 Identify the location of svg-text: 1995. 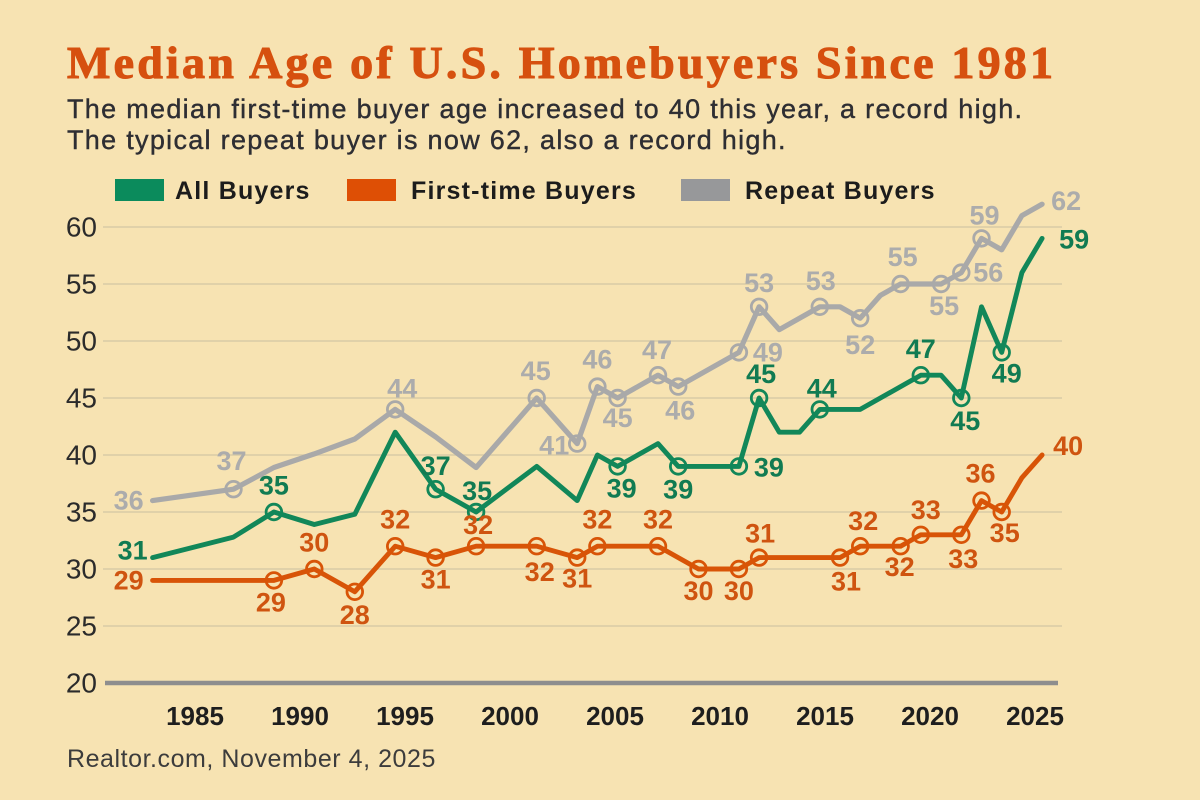
(405, 716).